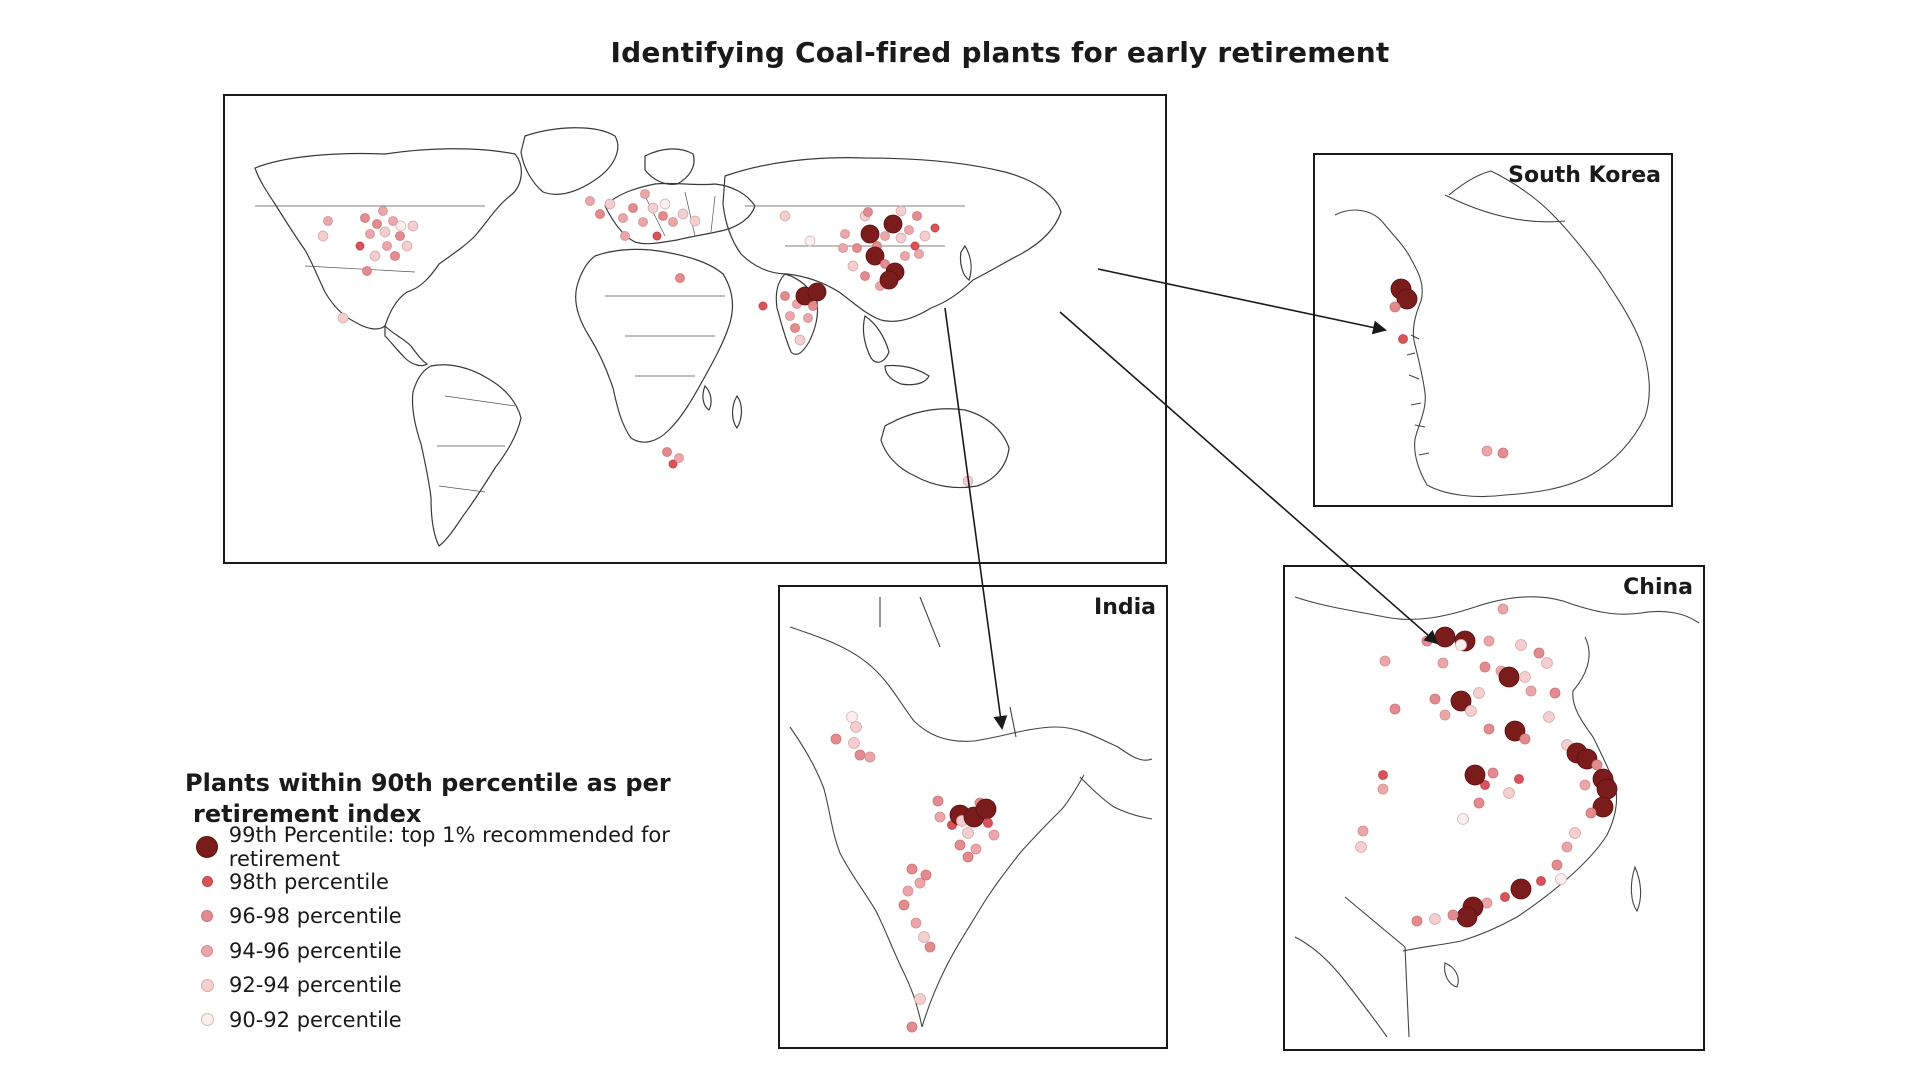 The image size is (1920, 1080). I want to click on south-korea-coastline, so click(1492, 334).